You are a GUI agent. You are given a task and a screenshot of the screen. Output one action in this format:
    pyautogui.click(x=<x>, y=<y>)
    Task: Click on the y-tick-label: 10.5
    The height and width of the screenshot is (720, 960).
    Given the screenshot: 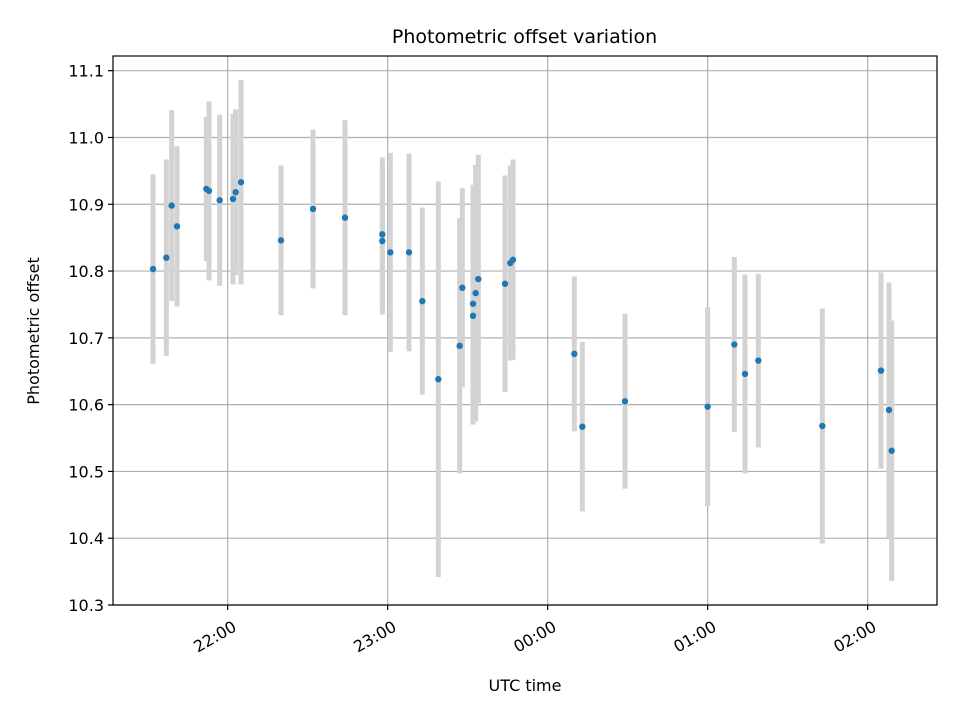 What is the action you would take?
    pyautogui.click(x=86, y=471)
    